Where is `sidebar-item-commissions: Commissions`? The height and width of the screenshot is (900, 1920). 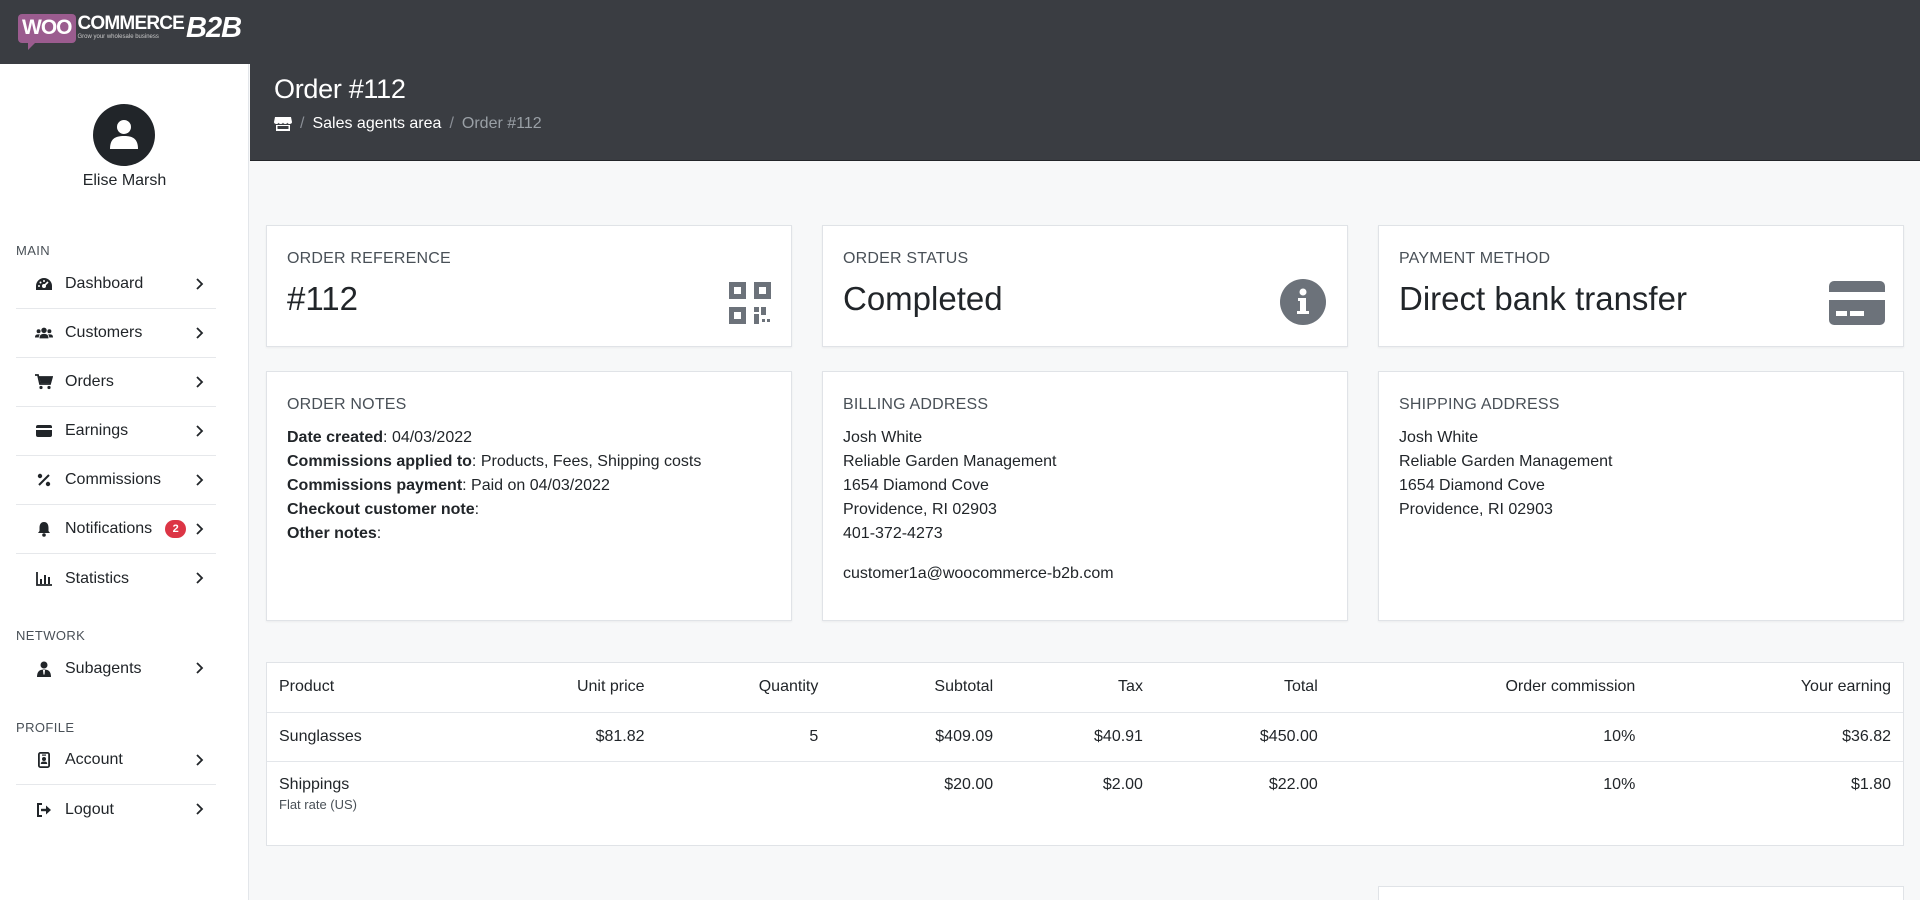
sidebar-item-commissions: Commissions is located at coordinates (116, 480).